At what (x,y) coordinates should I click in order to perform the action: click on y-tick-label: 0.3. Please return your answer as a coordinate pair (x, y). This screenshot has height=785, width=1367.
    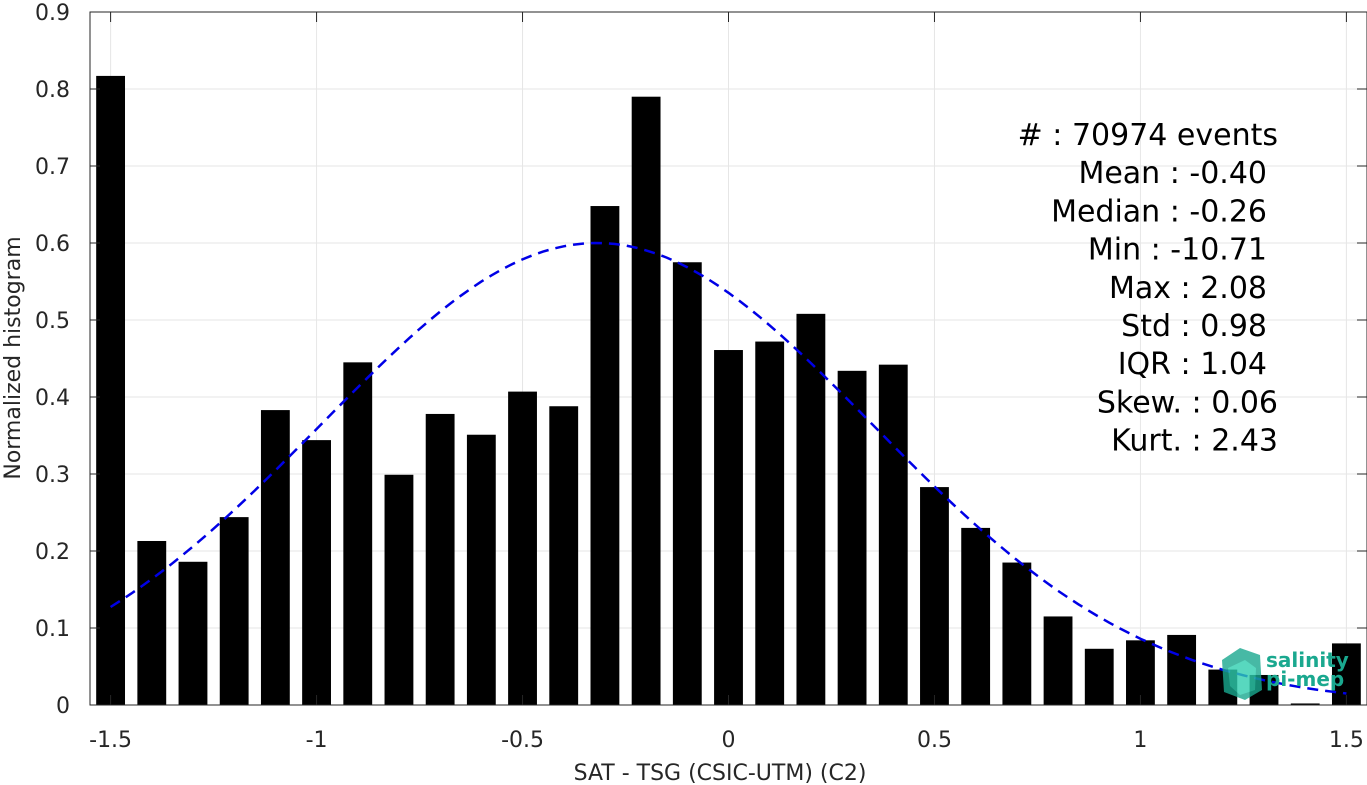
    Looking at the image, I should click on (52, 475).